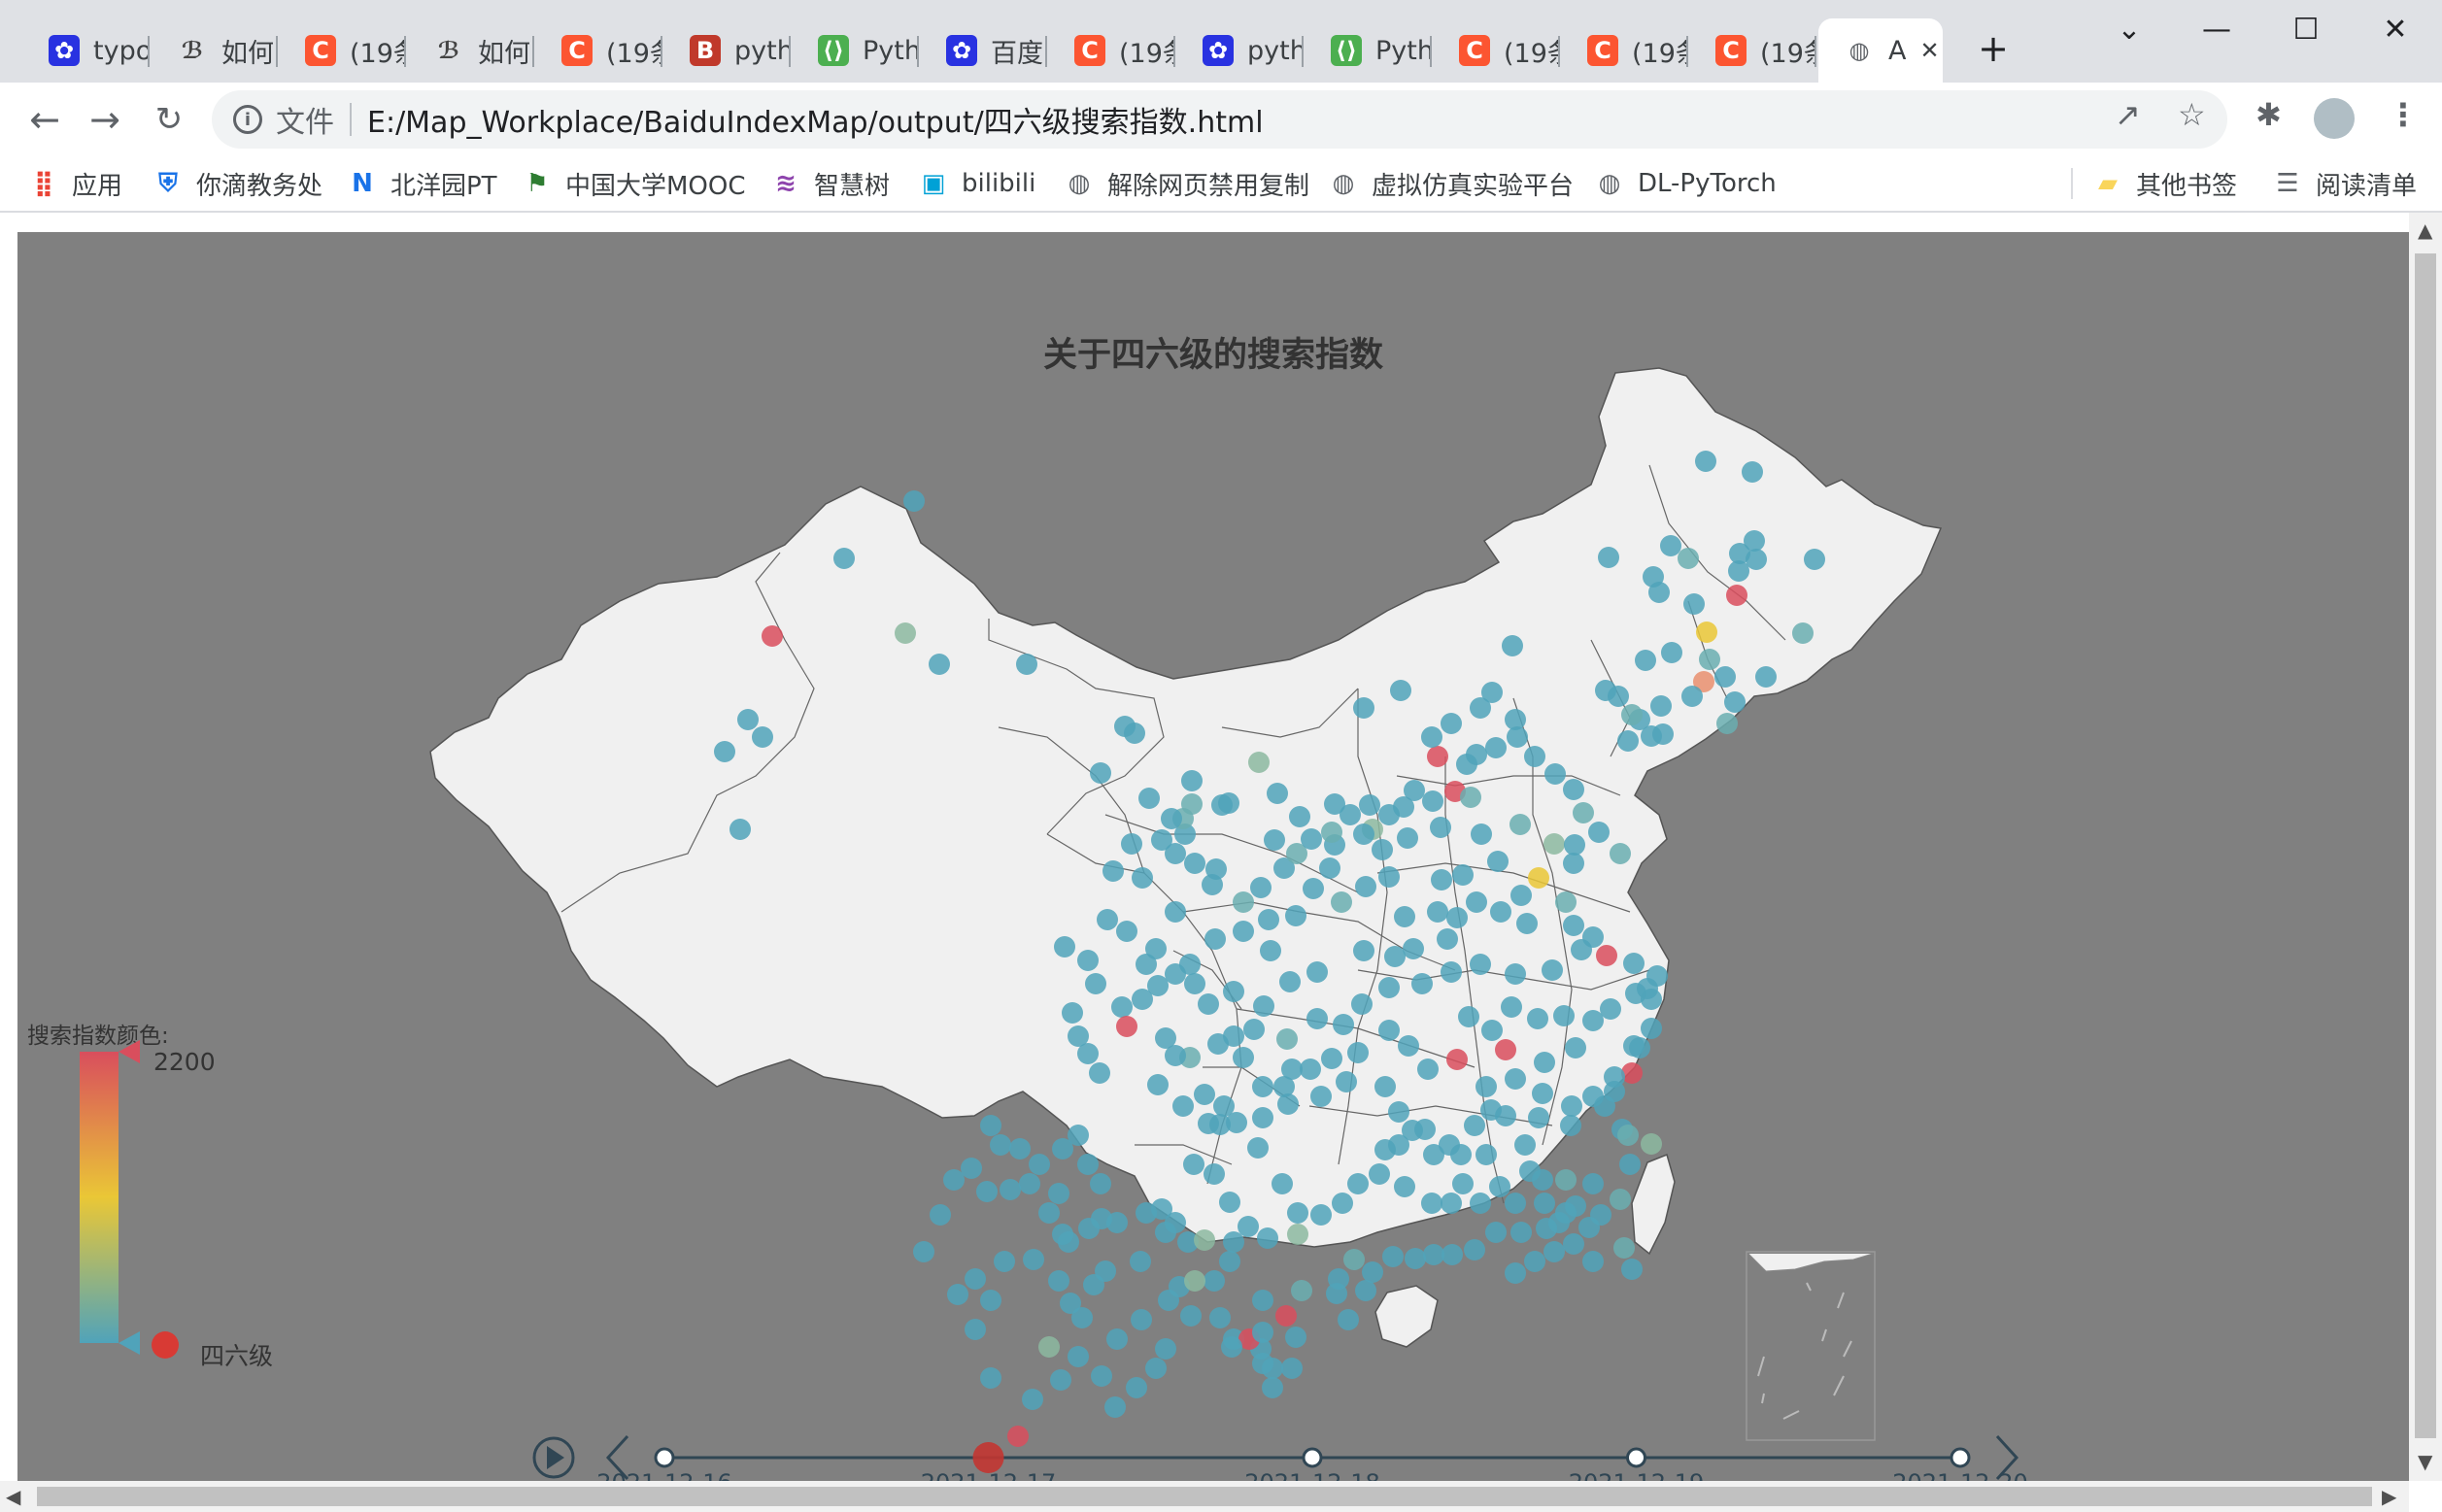 The width and height of the screenshot is (2442, 1512). What do you see at coordinates (99, 1197) in the screenshot?
I see `visualmap-bar` at bounding box center [99, 1197].